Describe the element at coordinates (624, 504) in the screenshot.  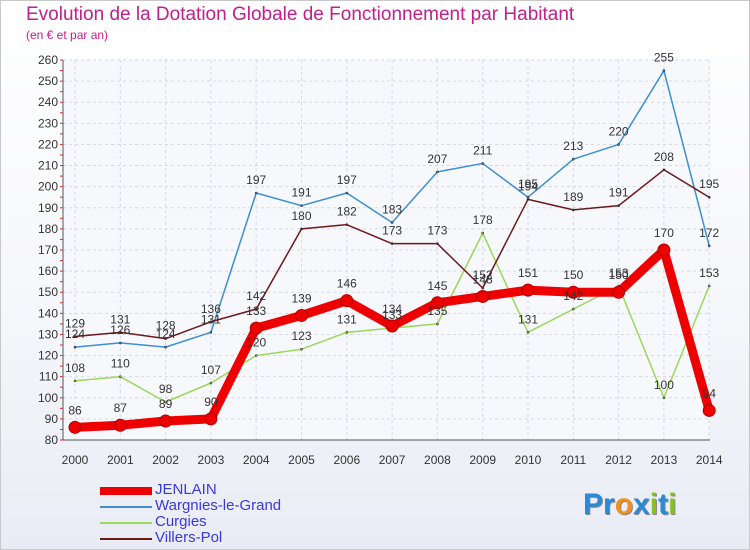
I see `logo-letter: o` at that location.